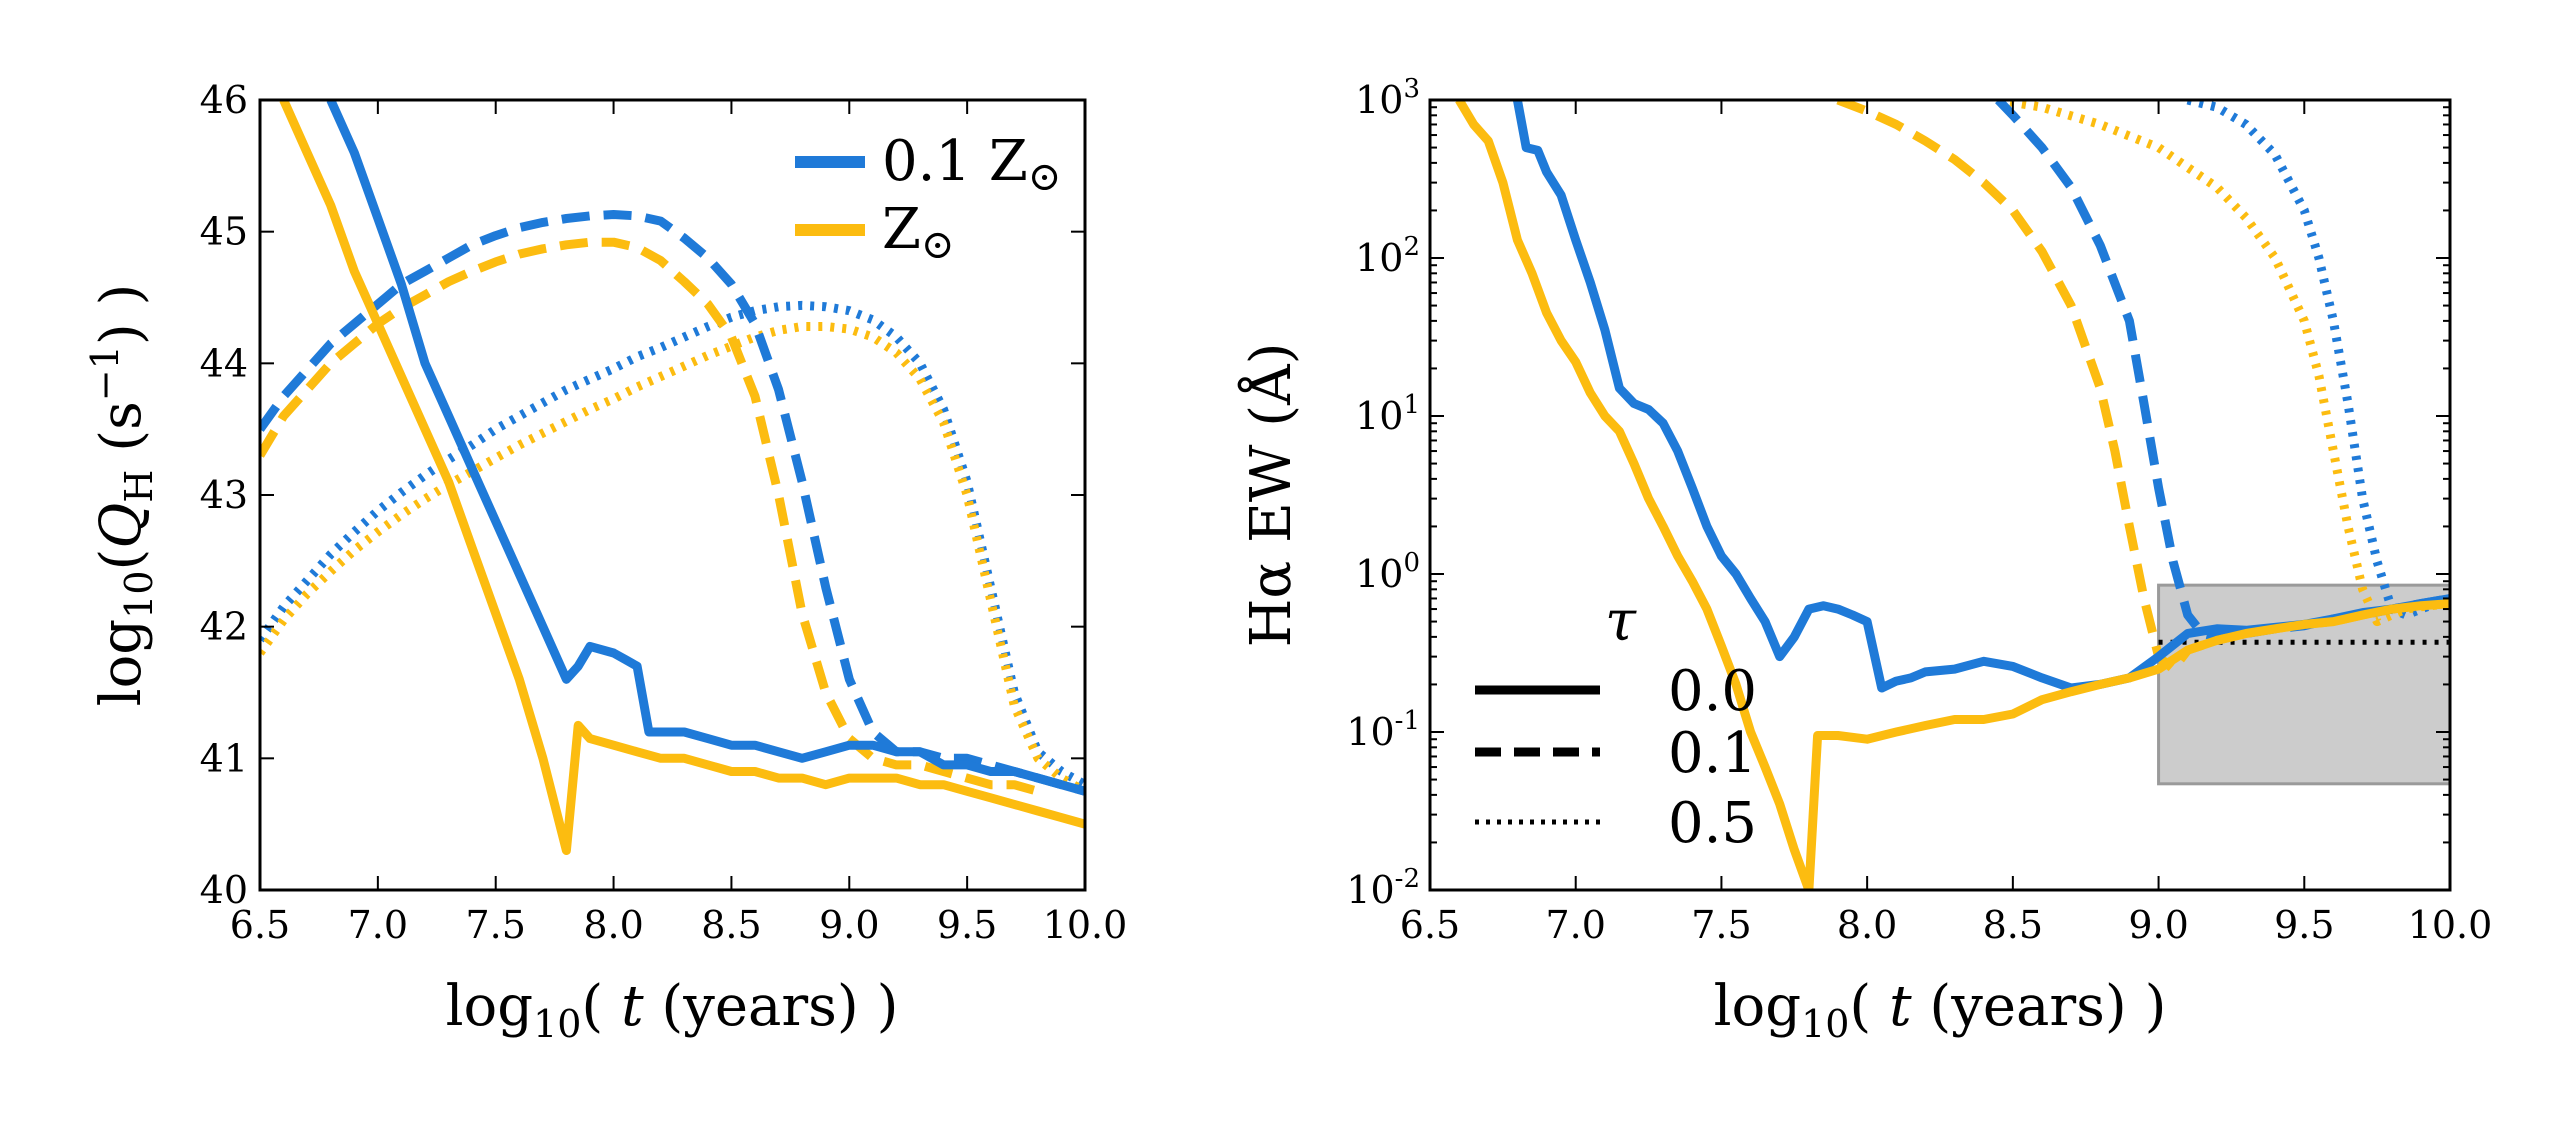 This screenshot has width=2550, height=1125. I want to click on left-y-tick-label: 44, so click(224, 363).